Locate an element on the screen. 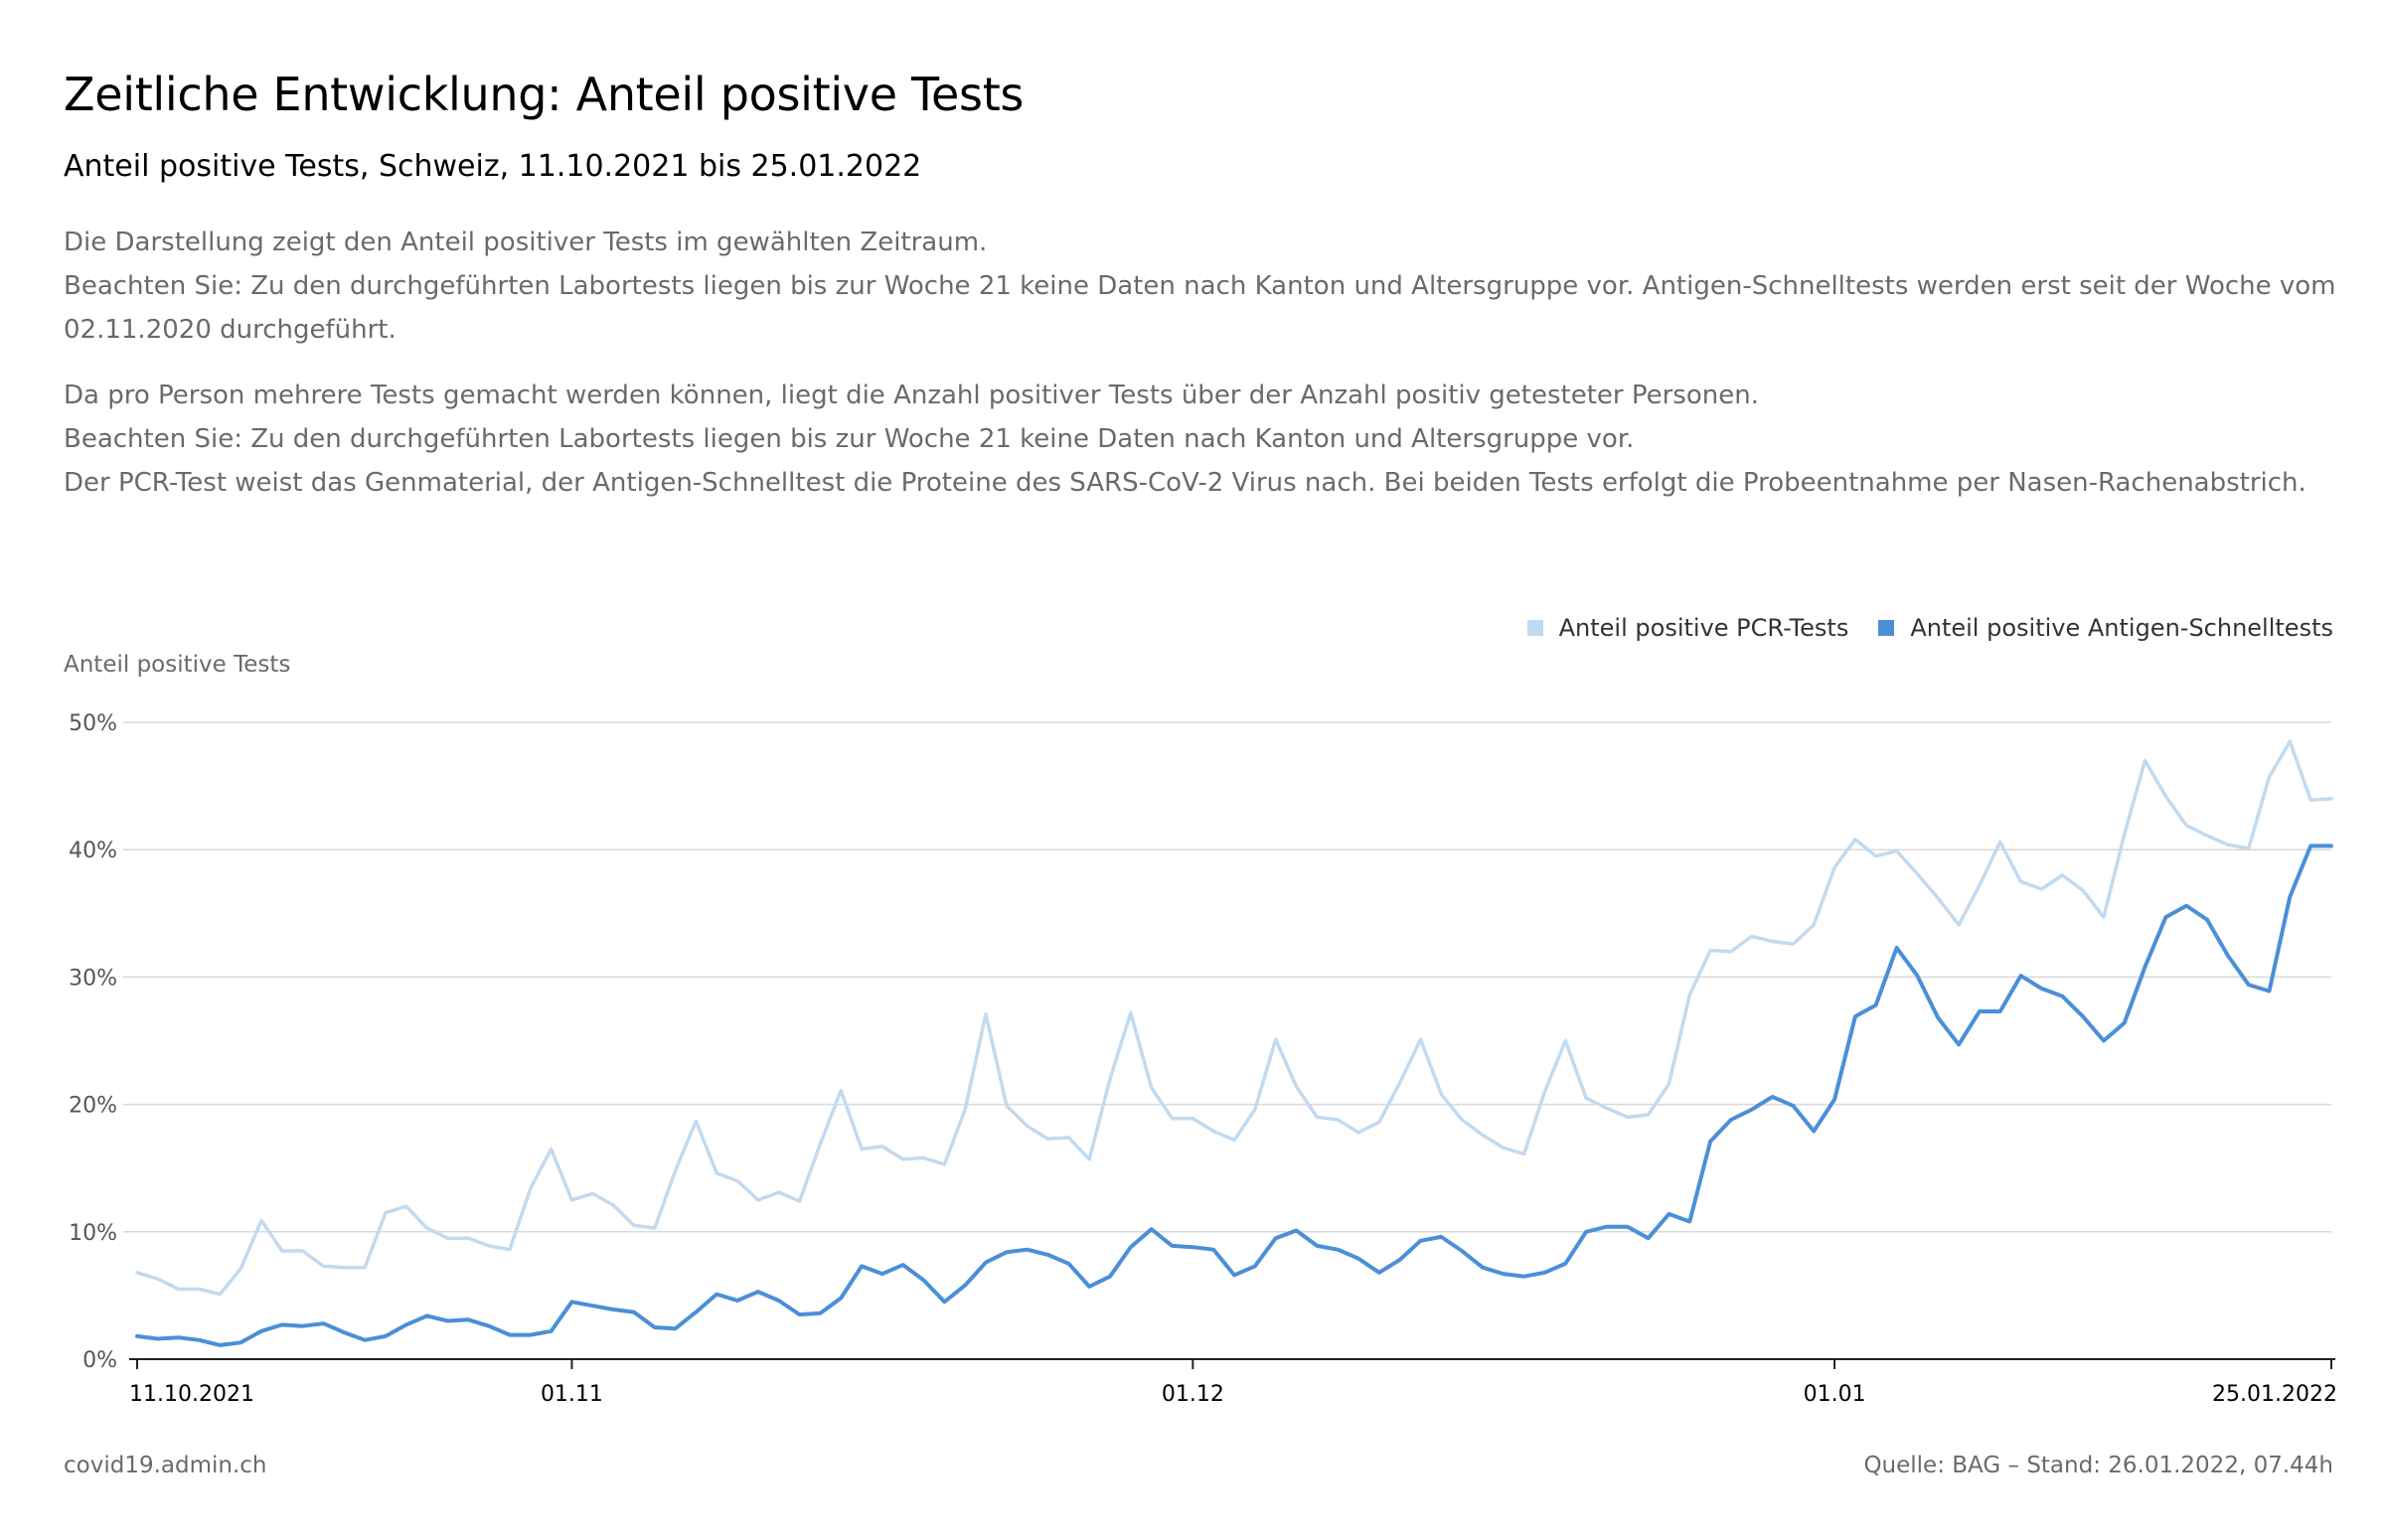 The height and width of the screenshot is (1540, 2385). y-axis-title: Anteil positive Tests is located at coordinates (177, 665).